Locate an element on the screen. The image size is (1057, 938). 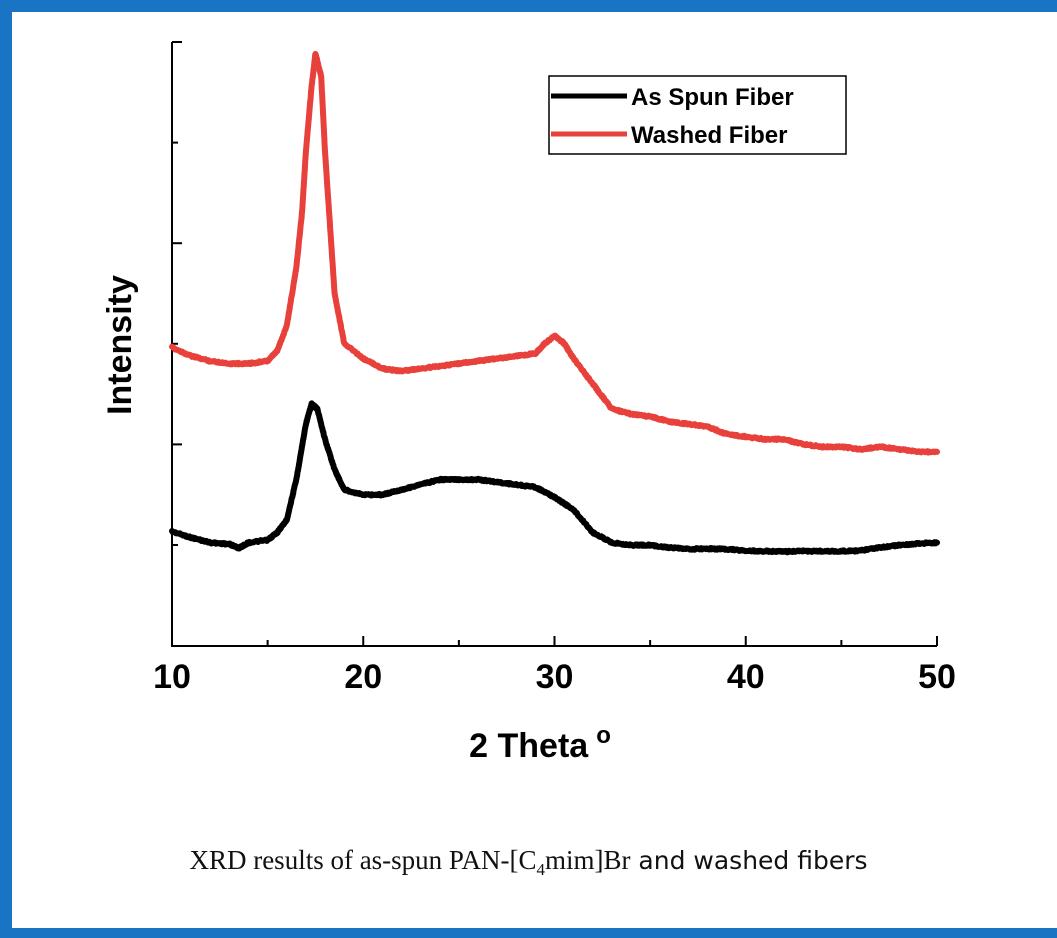
x-ticks is located at coordinates (554, 641).